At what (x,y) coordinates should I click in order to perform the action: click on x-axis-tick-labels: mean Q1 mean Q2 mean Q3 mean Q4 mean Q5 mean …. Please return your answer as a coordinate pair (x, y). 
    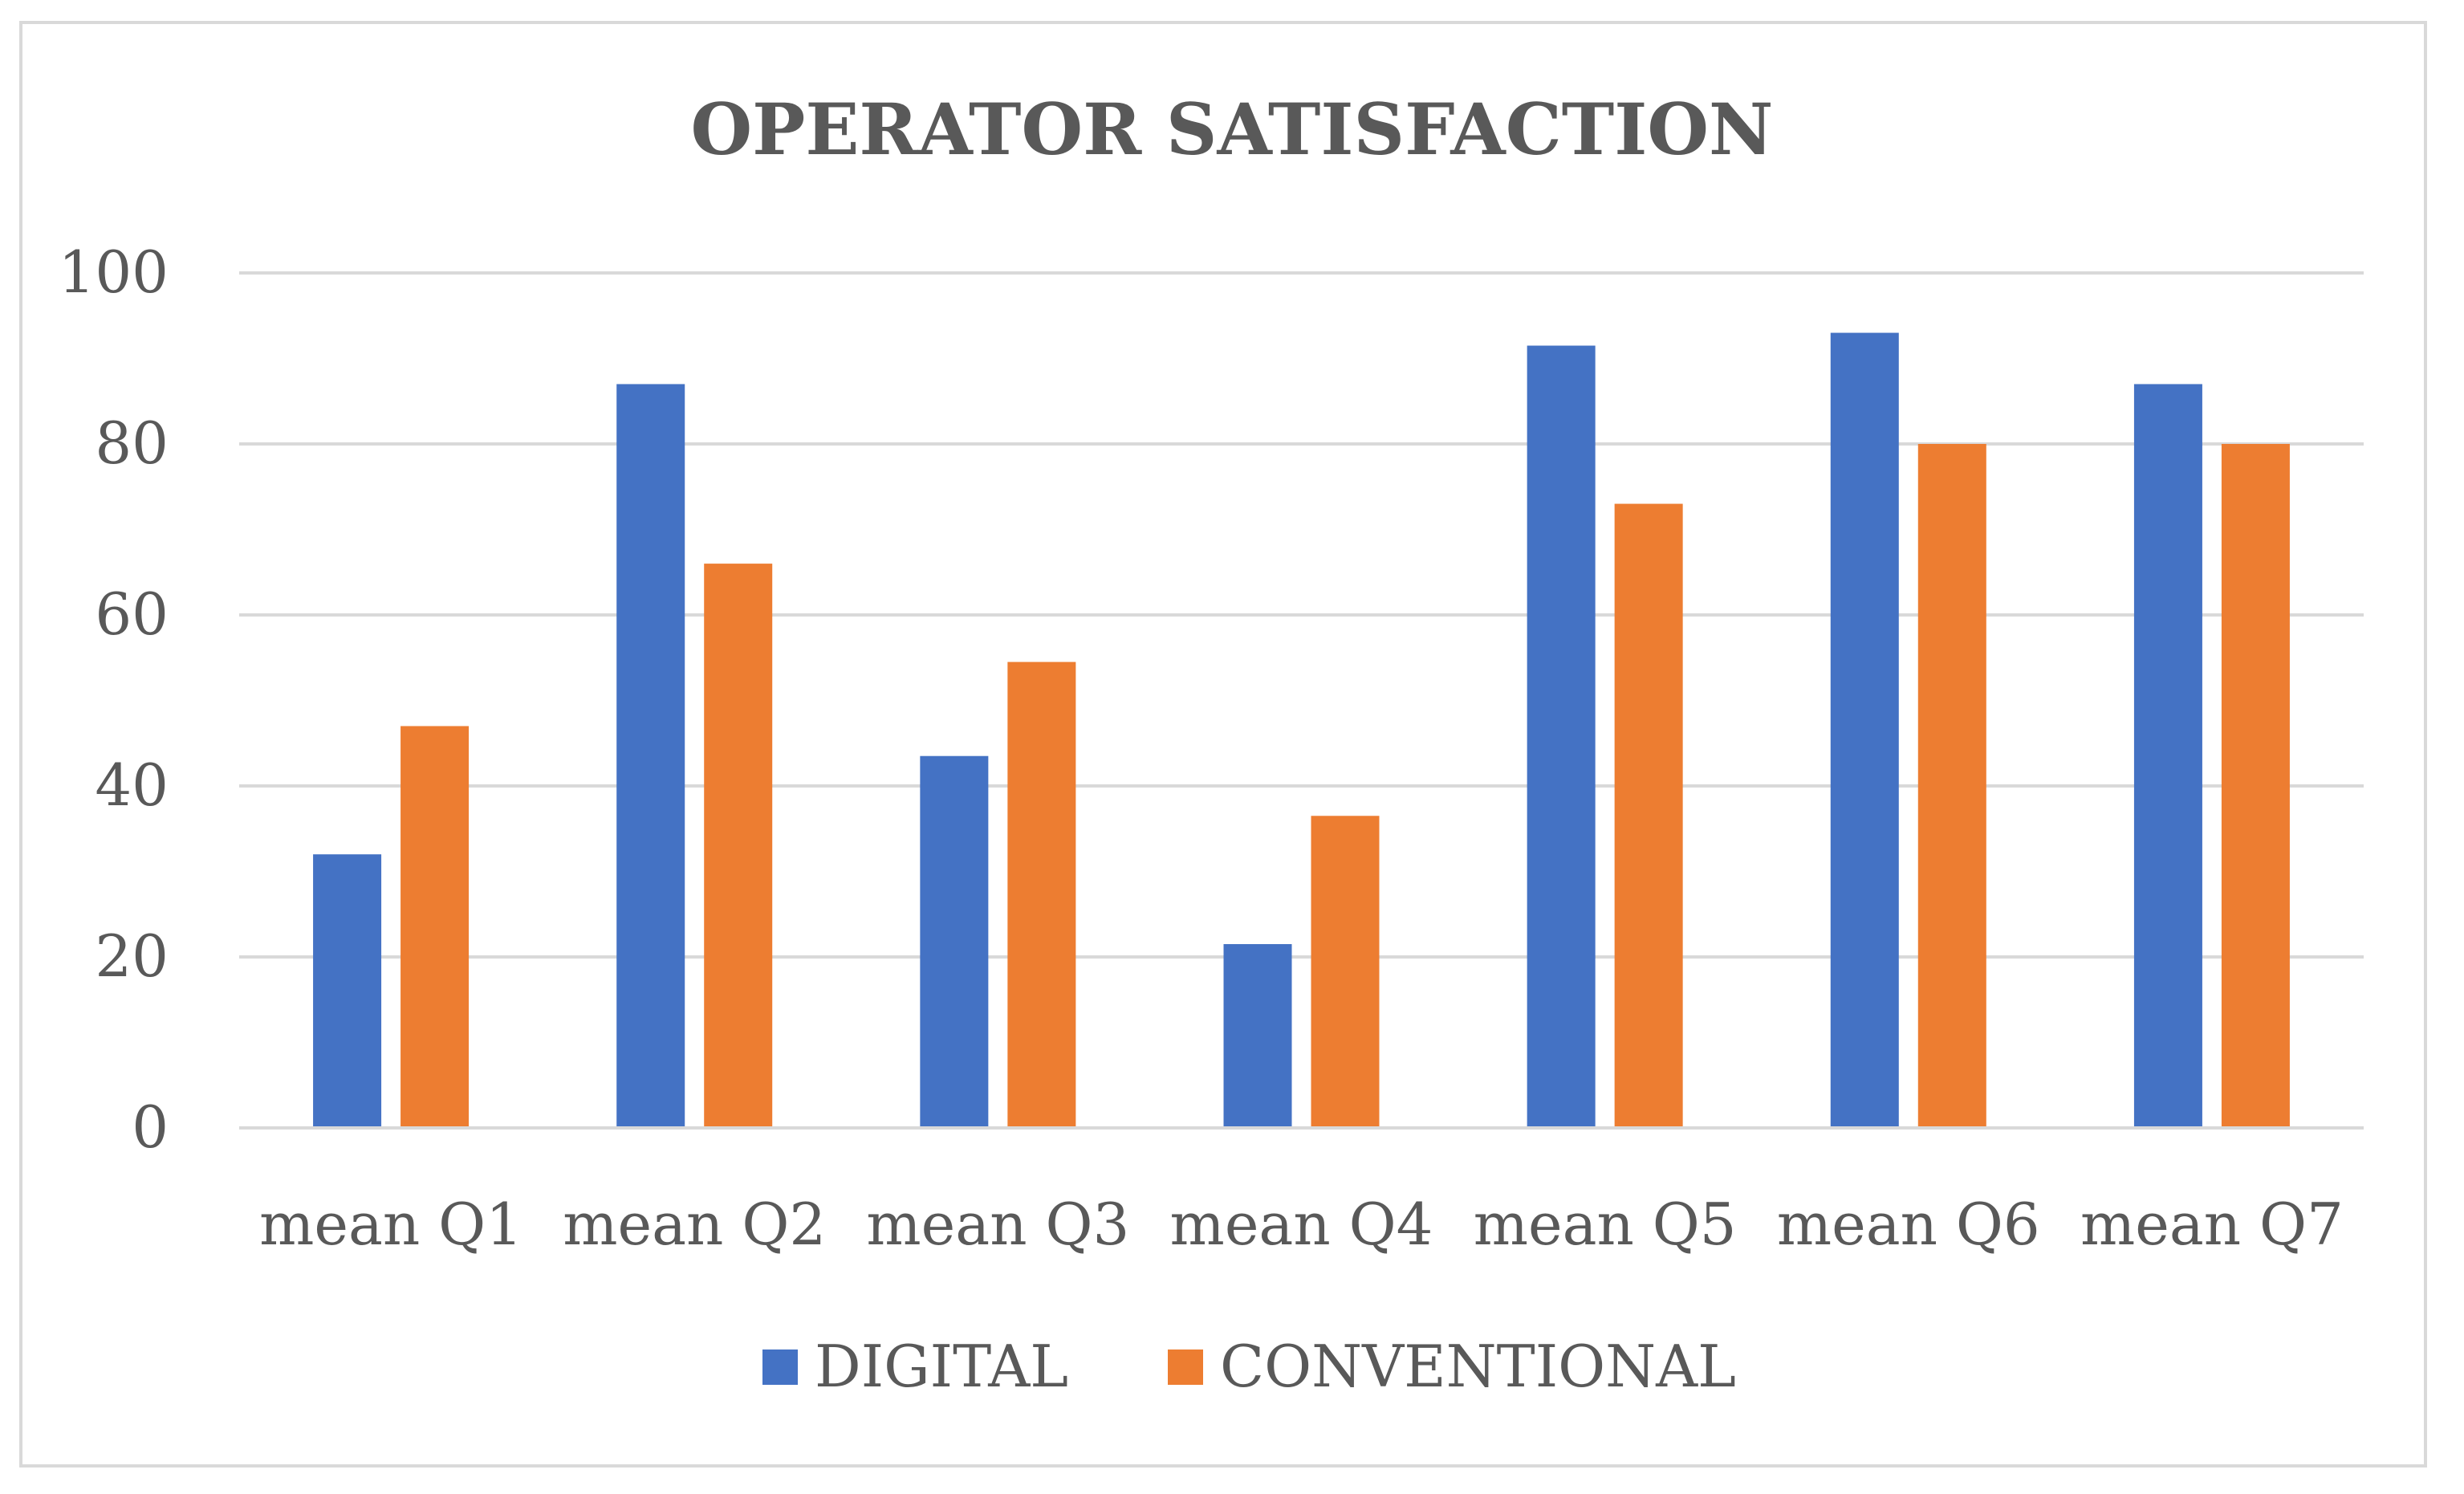
    Looking at the image, I should click on (1301, 1224).